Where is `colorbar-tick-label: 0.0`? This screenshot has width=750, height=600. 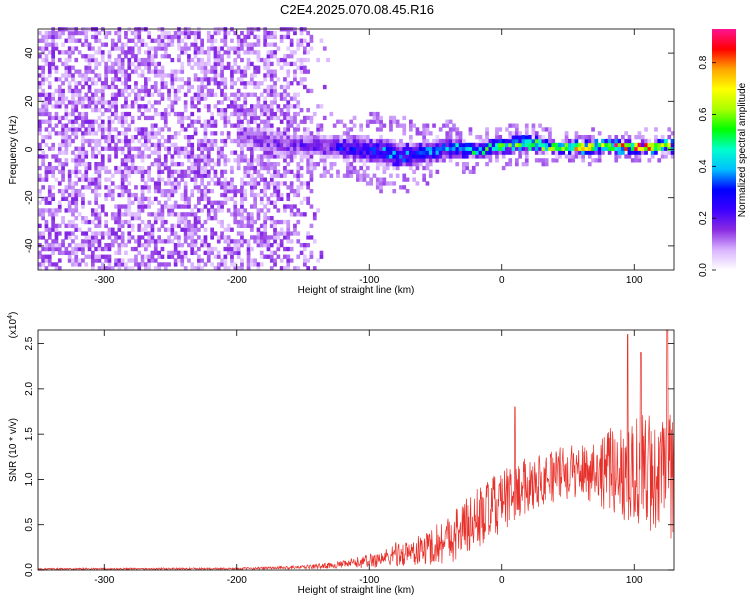 colorbar-tick-label: 0.0 is located at coordinates (703, 270).